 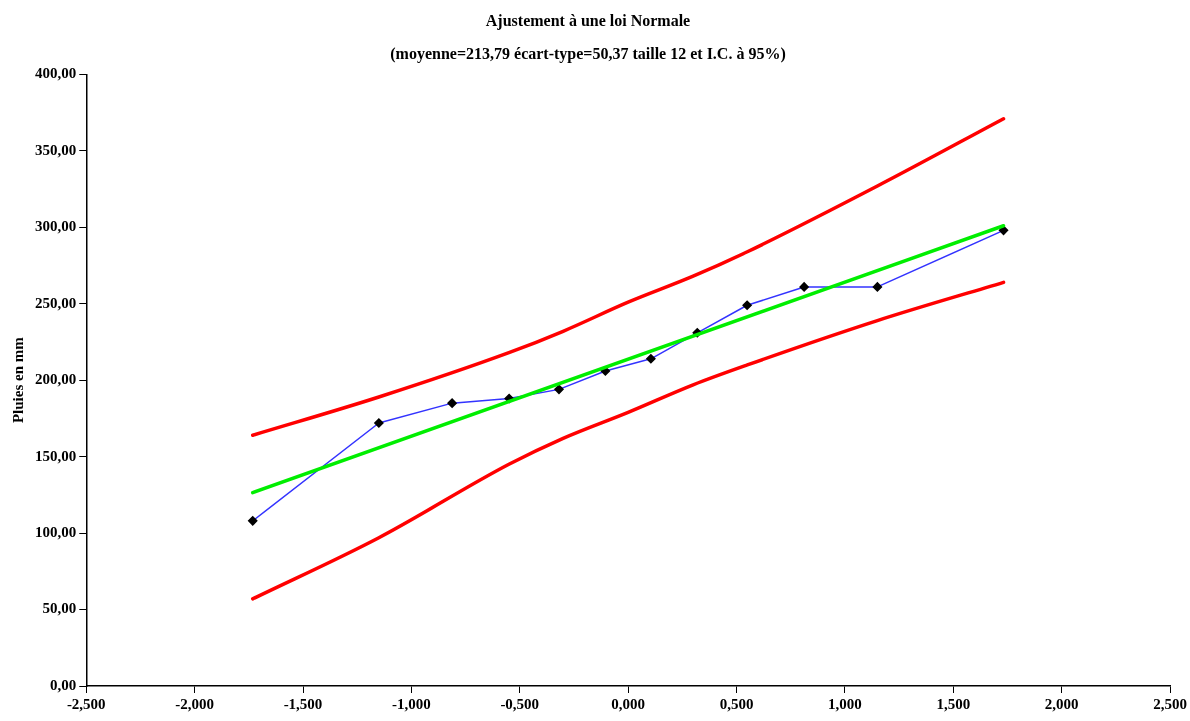 What do you see at coordinates (56, 455) in the screenshot?
I see `y-tick-label: 150,00` at bounding box center [56, 455].